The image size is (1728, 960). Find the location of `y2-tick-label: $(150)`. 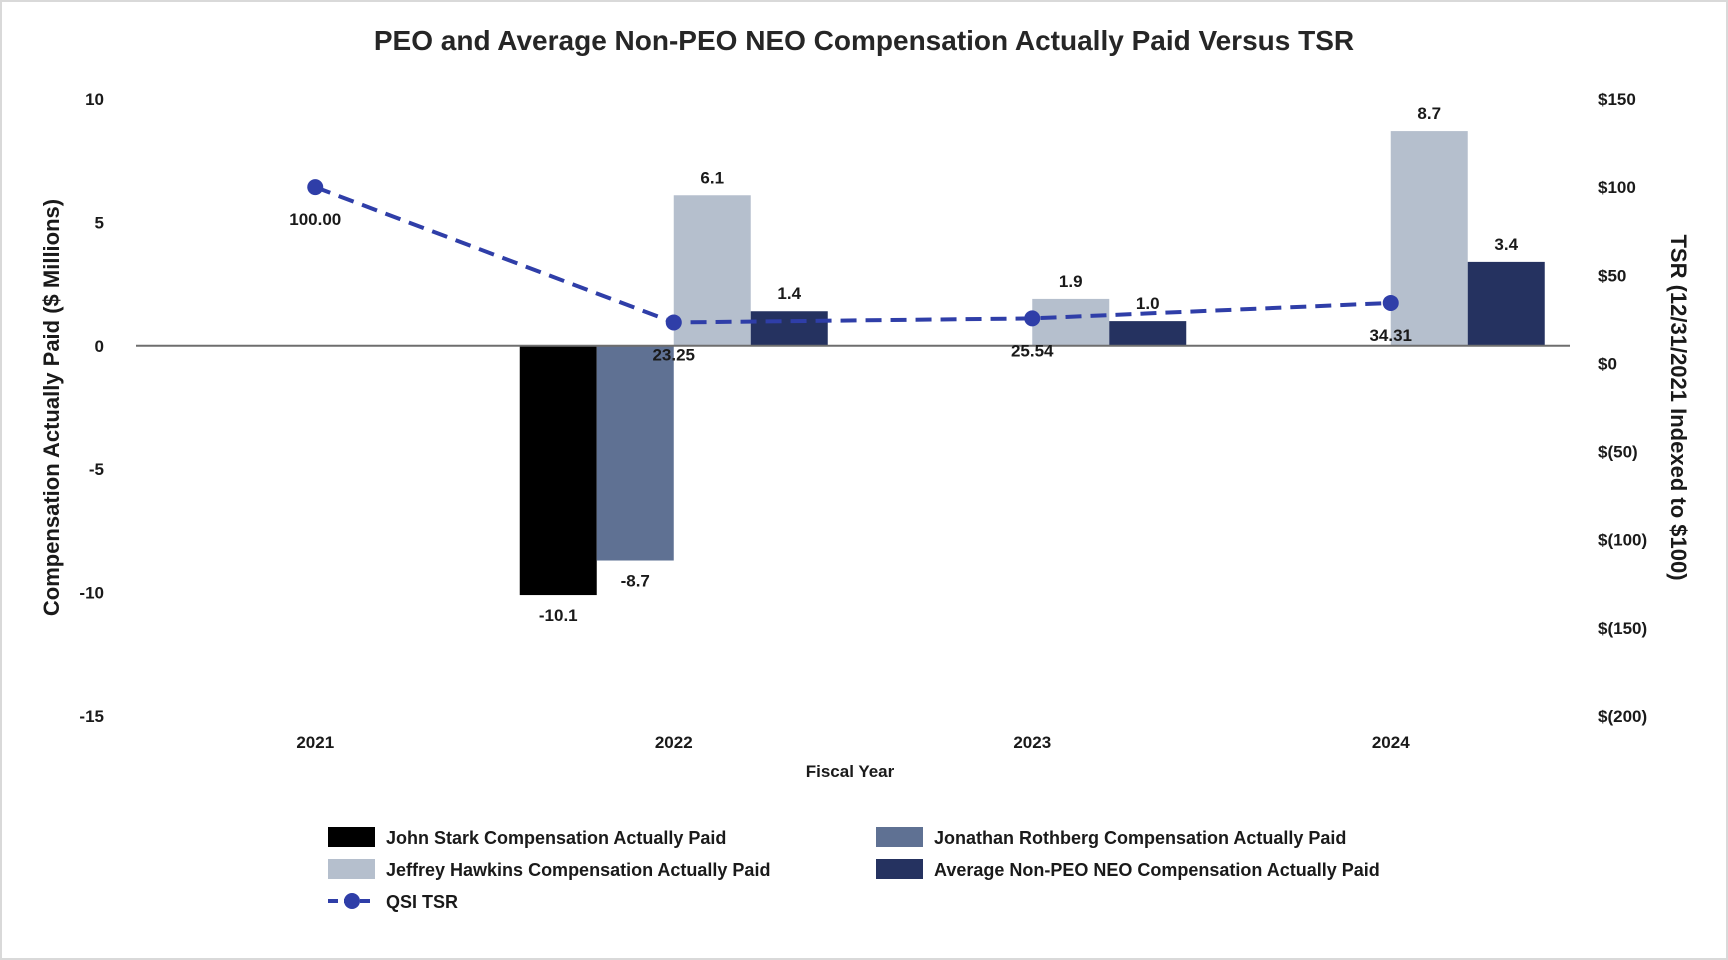

y2-tick-label: $(150) is located at coordinates (1622, 628).